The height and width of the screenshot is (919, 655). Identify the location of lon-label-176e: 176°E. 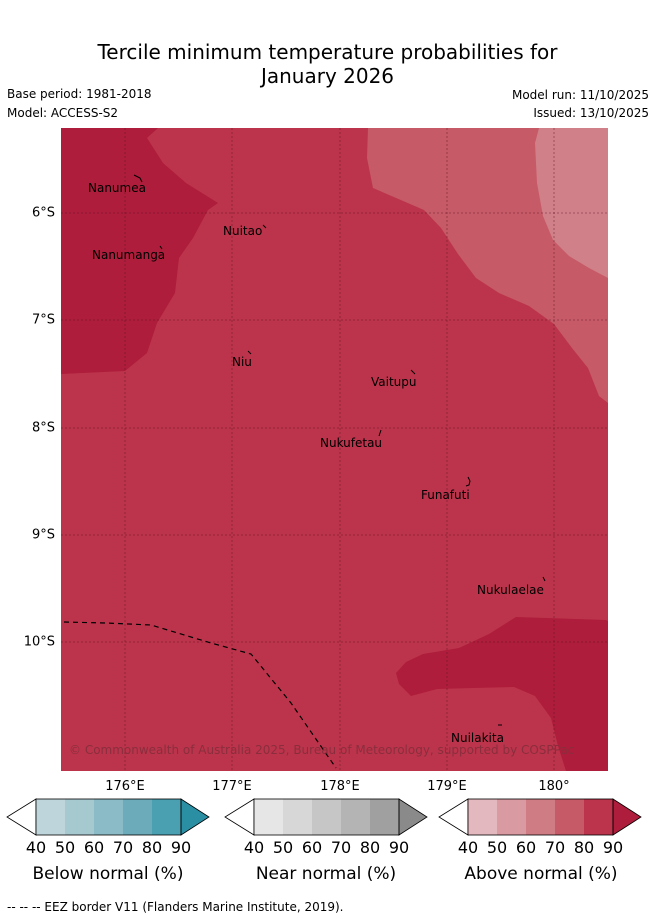
(125, 786).